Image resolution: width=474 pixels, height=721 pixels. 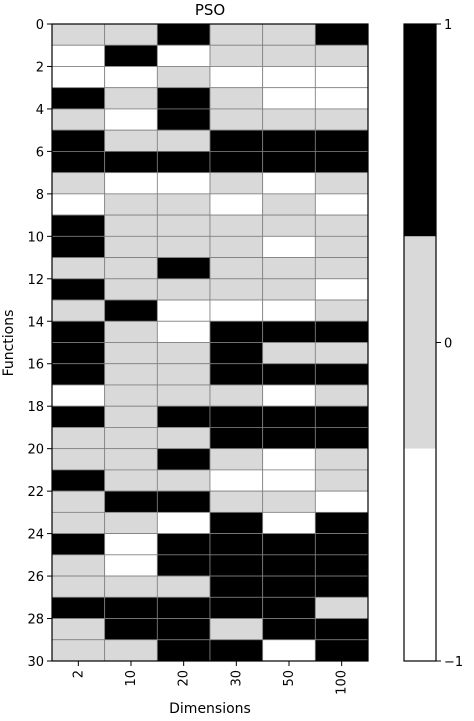 What do you see at coordinates (35, 535) in the screenshot?
I see `y-tick-label: 24` at bounding box center [35, 535].